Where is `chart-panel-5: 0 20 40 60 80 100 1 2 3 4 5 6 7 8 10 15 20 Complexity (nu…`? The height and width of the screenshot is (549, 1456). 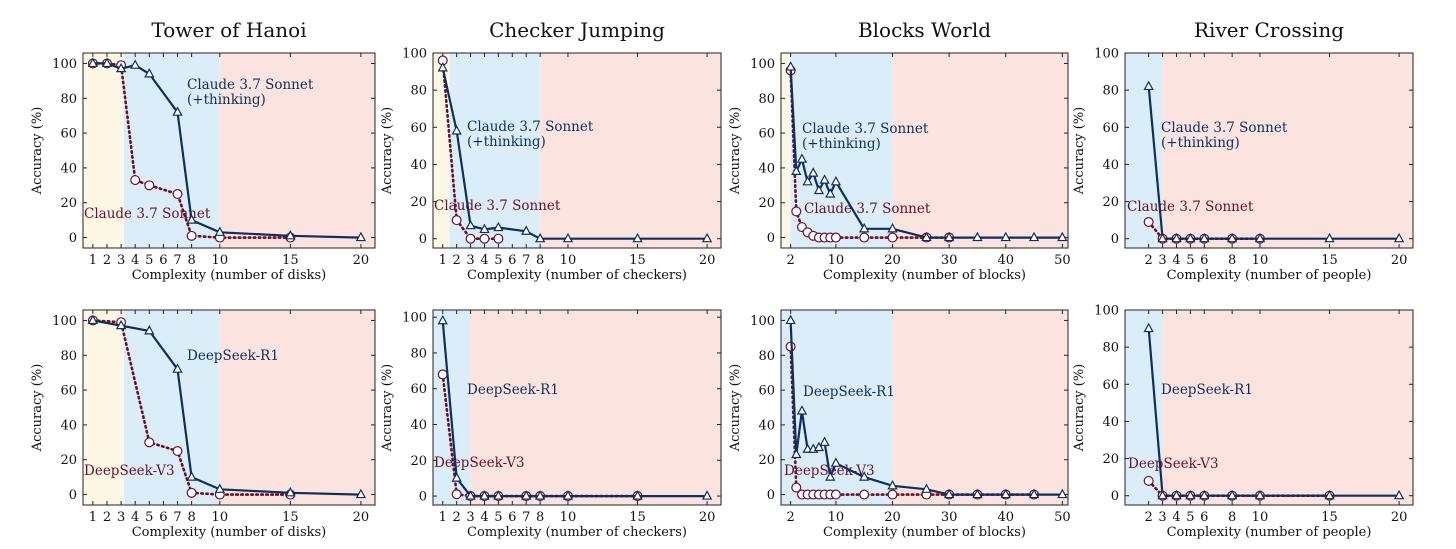 chart-panel-5: 0 20 40 60 80 100 1 2 3 4 5 6 7 8 10 15 20 Complexity (nu… is located at coordinates (203, 424).